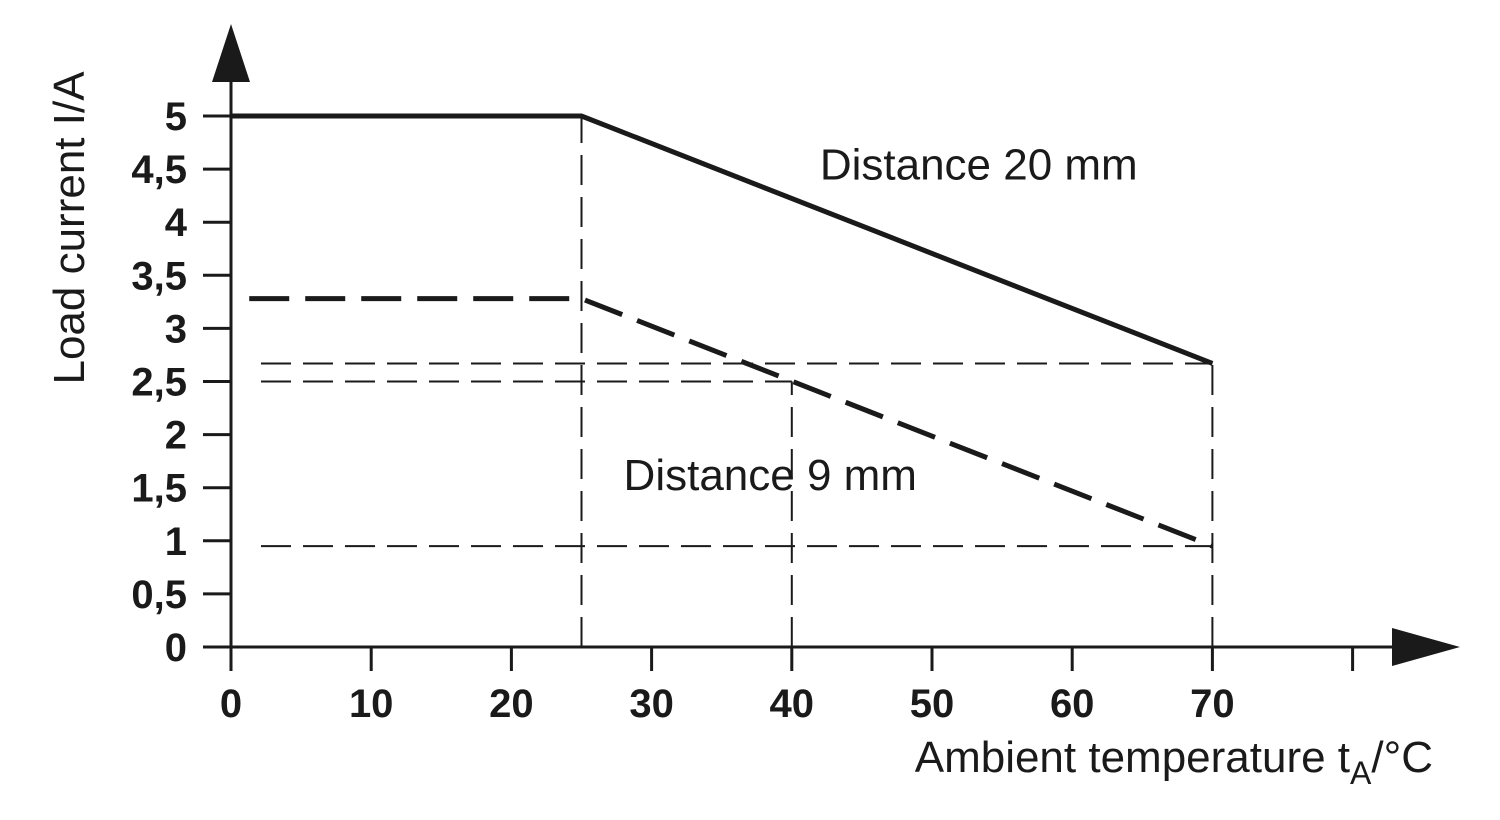 Image resolution: width=1500 pixels, height=820 pixels. Describe the element at coordinates (159, 489) in the screenshot. I see `y-tick-label: 1,5` at that location.